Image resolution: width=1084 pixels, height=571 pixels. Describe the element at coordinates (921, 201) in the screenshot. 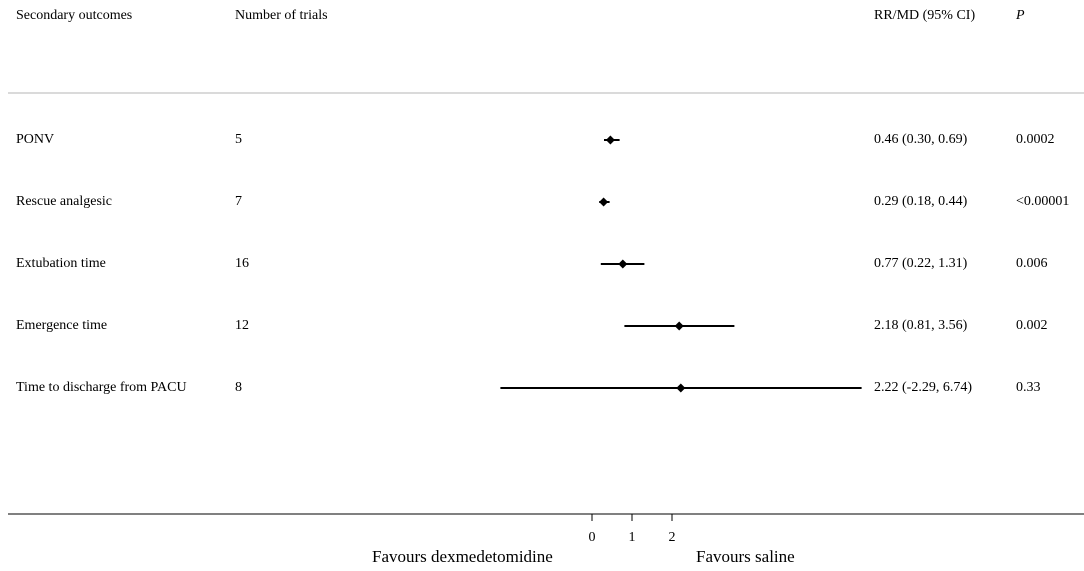

I see `estimate-text: 0.29 (0.18, 0.44)` at that location.